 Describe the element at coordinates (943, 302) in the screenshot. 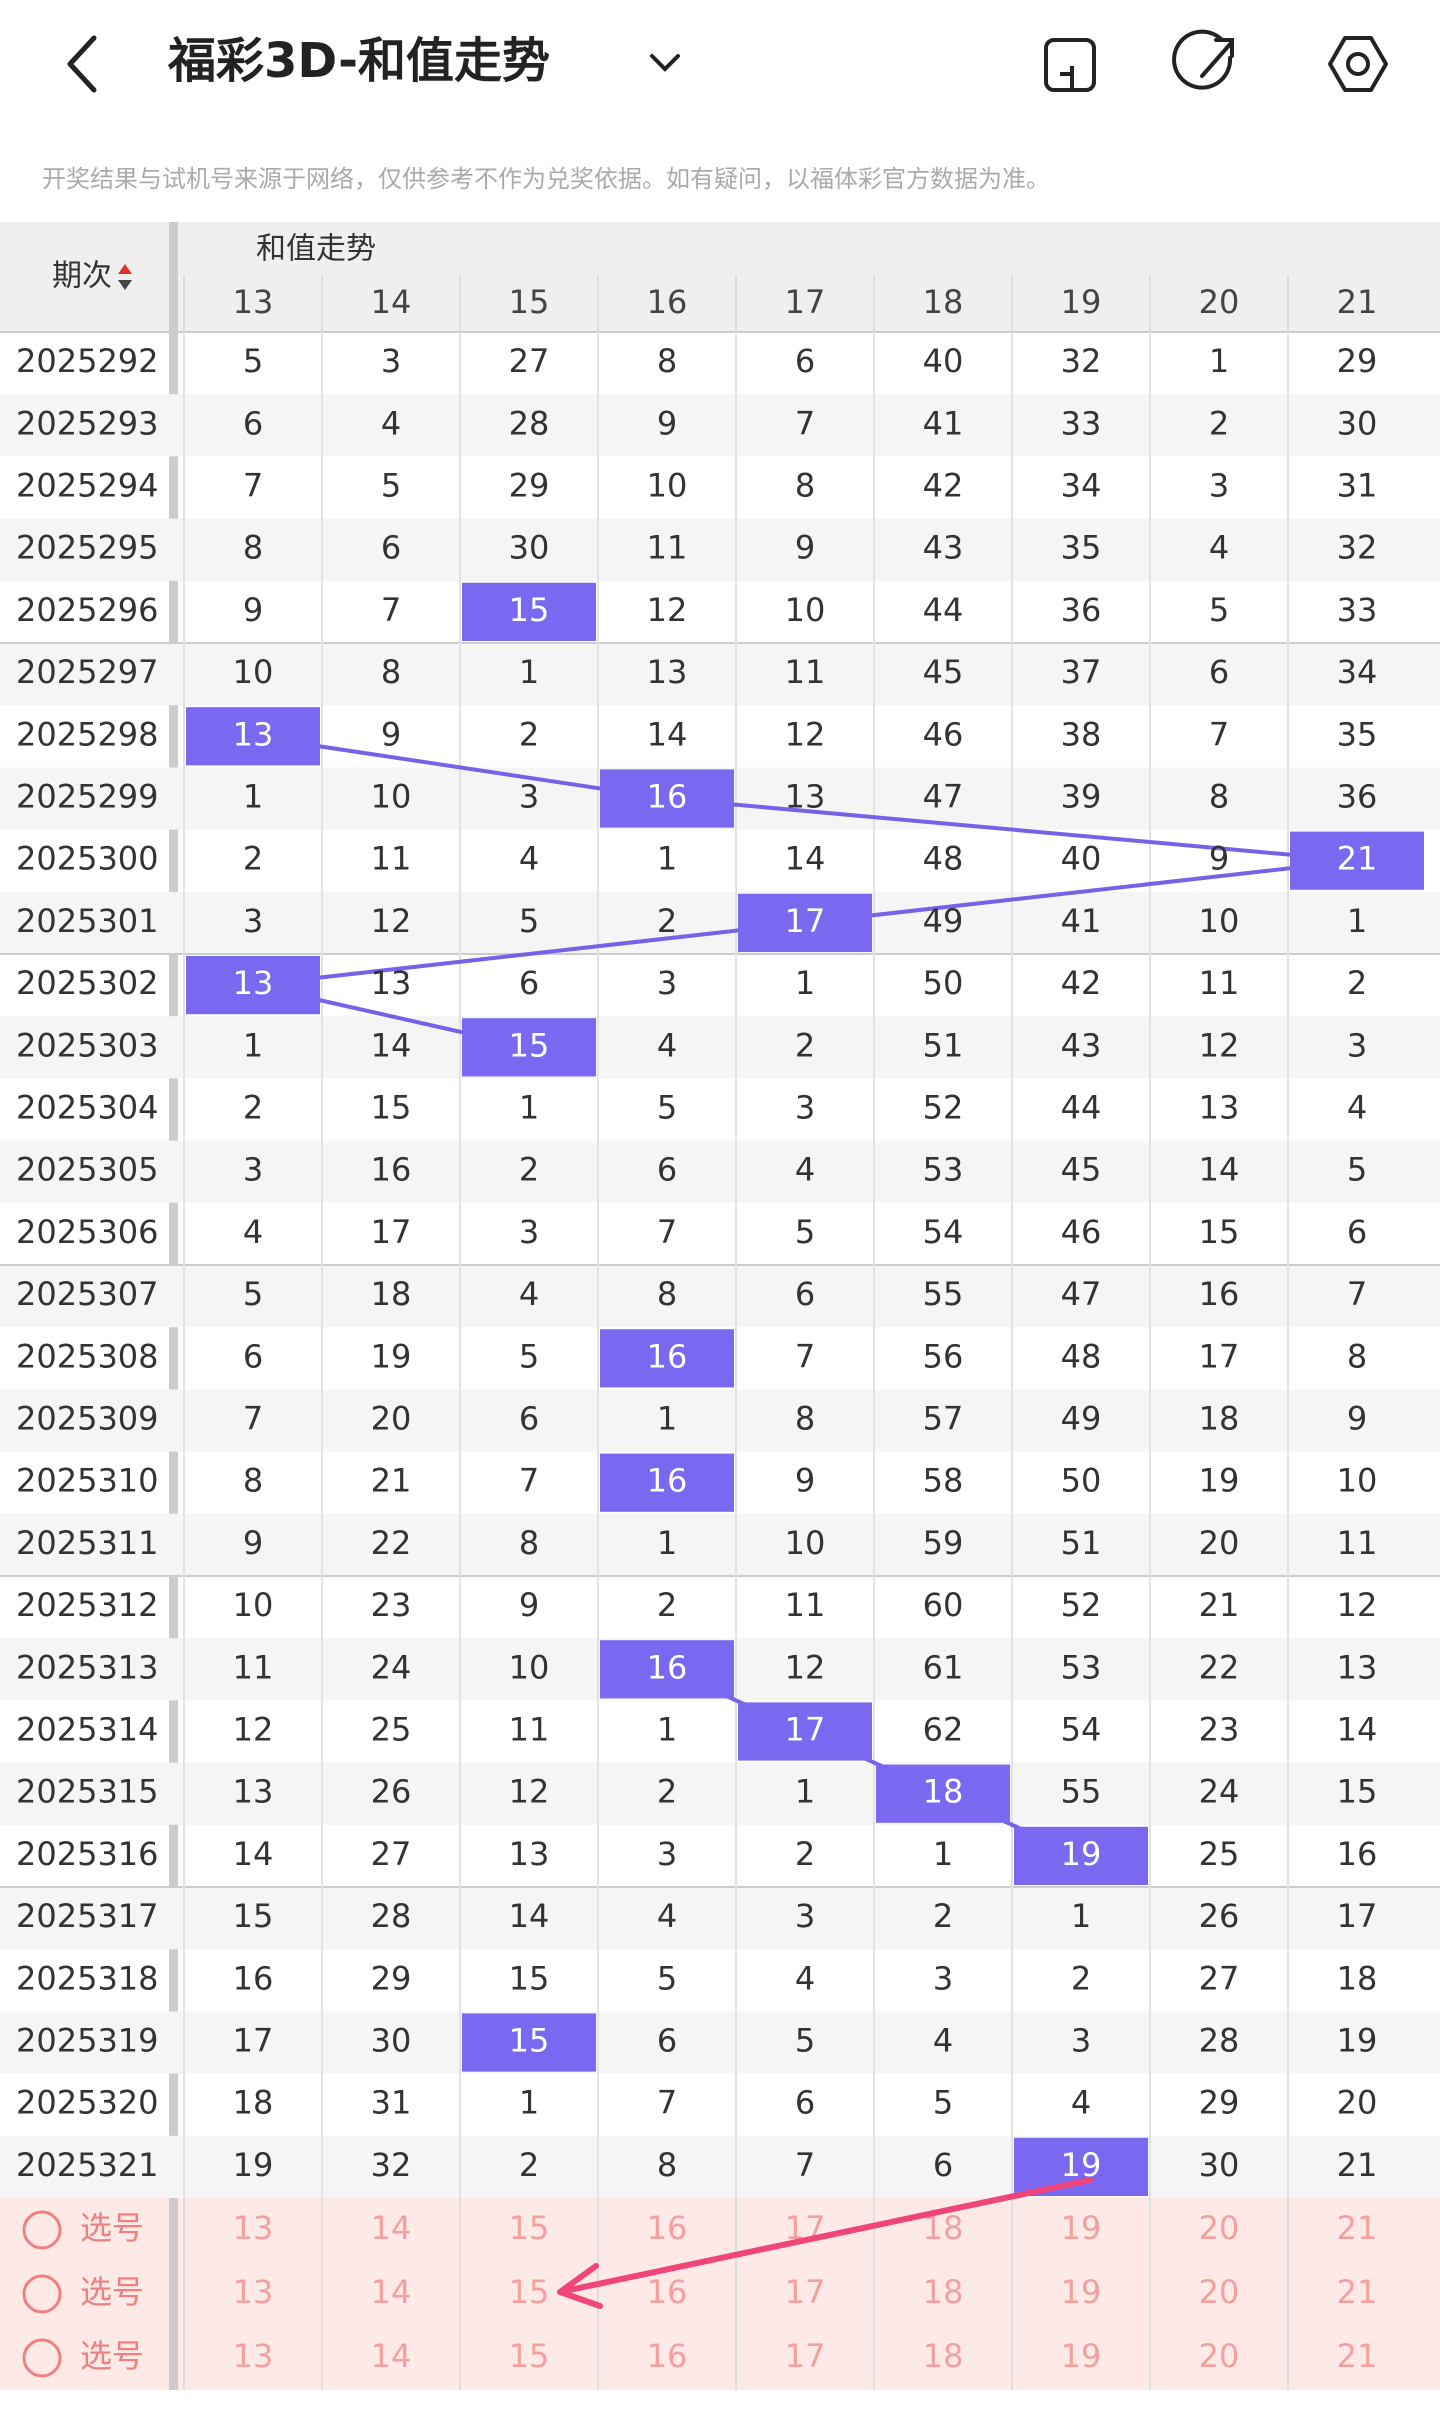

I see `column-header: 18` at that location.